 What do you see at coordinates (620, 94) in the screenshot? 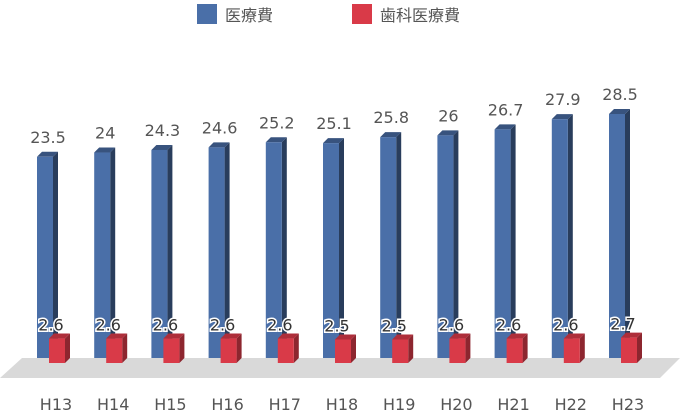
I see `data-label-series-1: 28.5` at bounding box center [620, 94].